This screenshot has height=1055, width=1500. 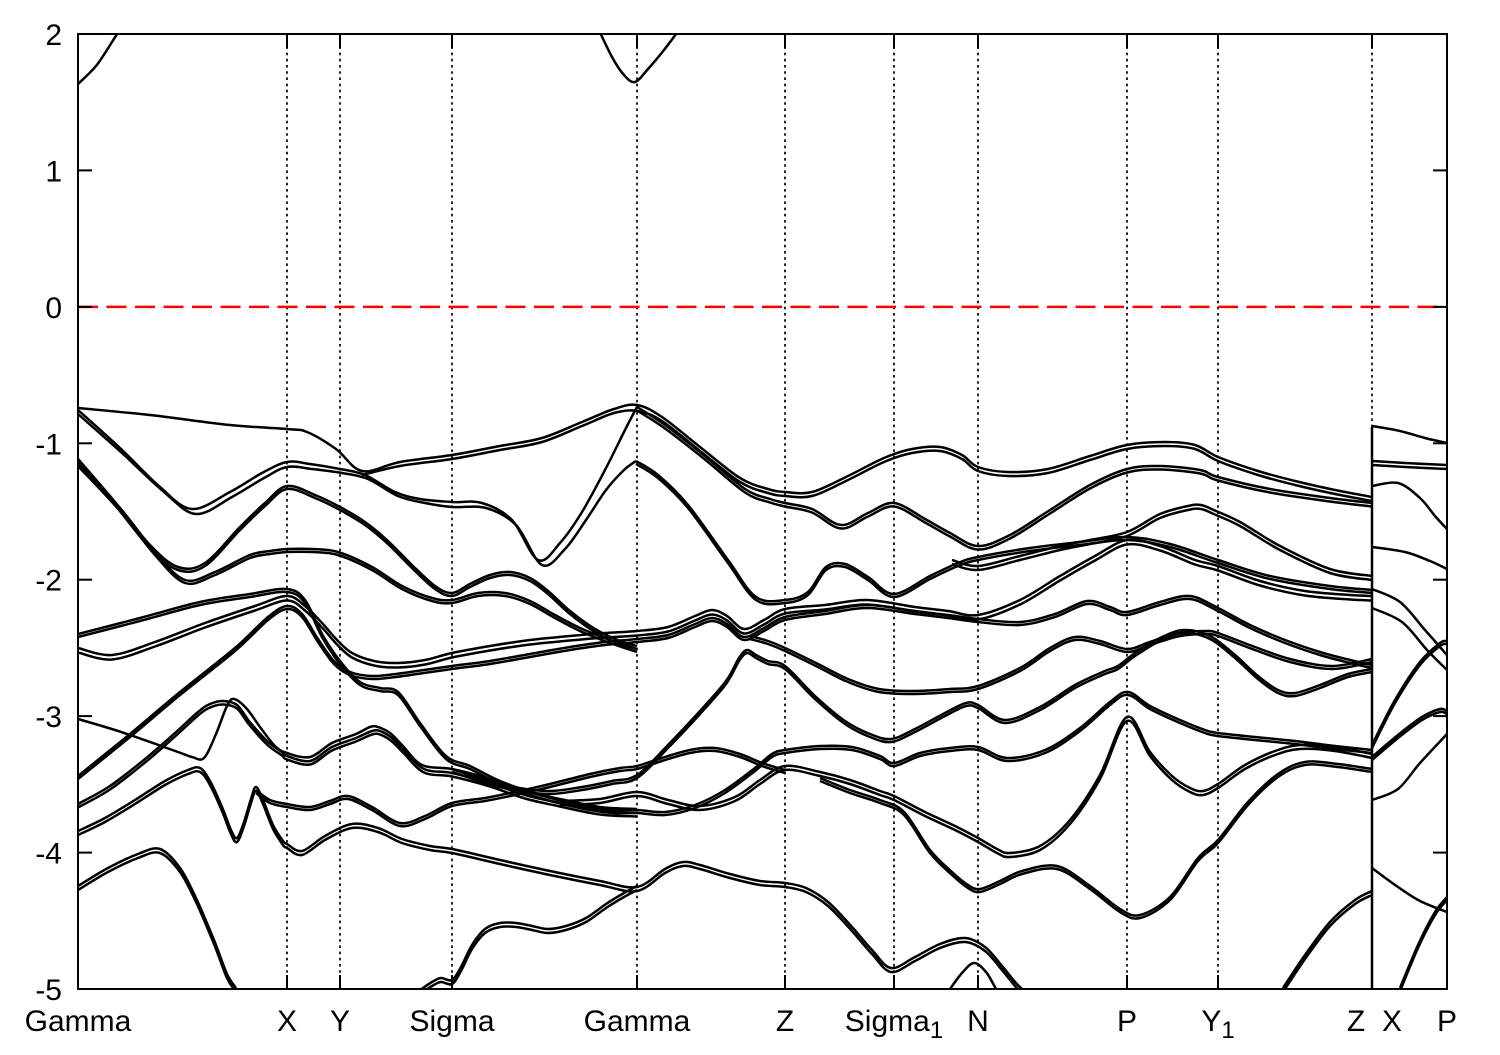 I want to click on svg-text: 2, so click(x=53, y=35).